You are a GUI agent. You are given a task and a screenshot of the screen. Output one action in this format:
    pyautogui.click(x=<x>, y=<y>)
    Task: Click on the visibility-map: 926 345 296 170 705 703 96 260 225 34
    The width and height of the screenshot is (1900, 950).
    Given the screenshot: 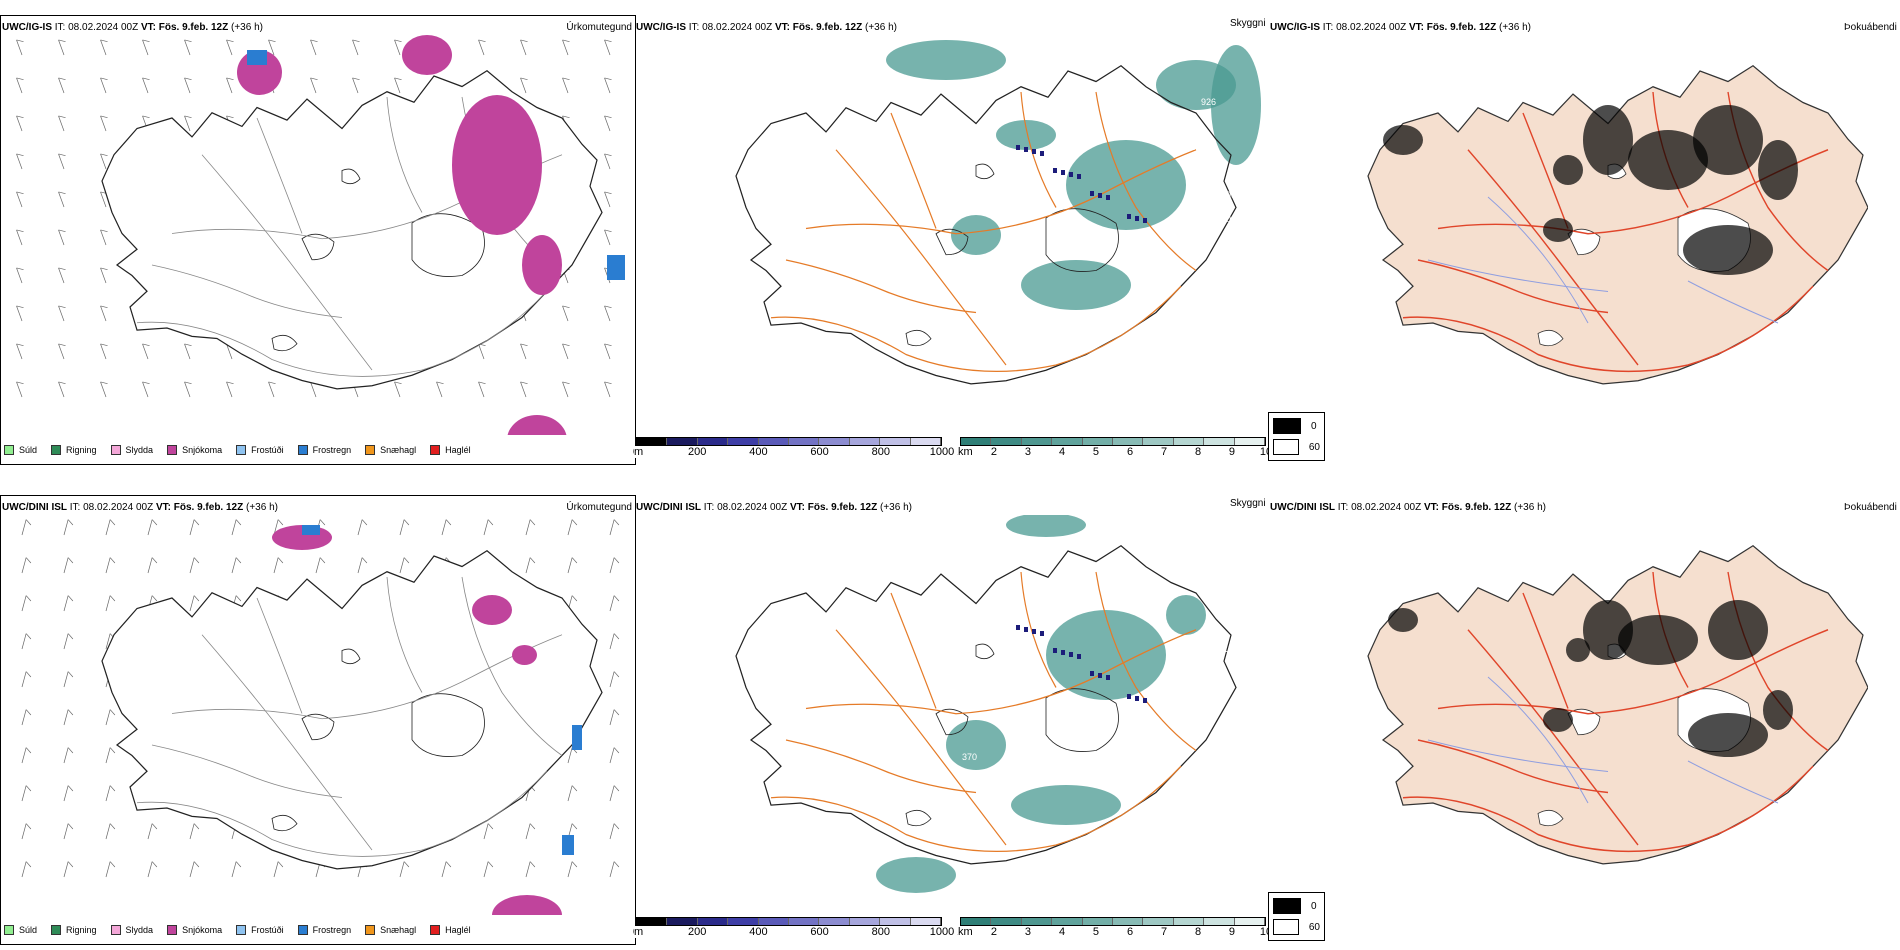 What is the action you would take?
    pyautogui.click(x=998, y=212)
    